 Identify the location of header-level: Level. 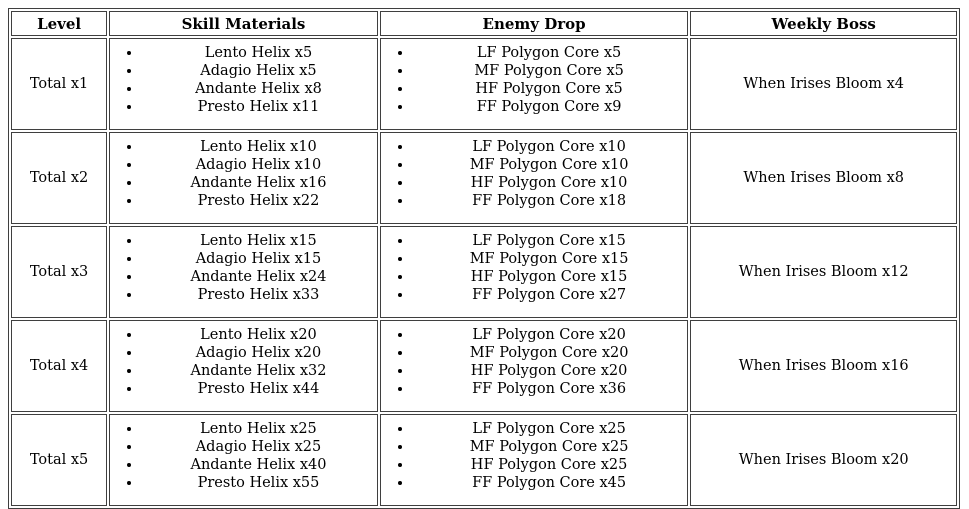
(59, 23).